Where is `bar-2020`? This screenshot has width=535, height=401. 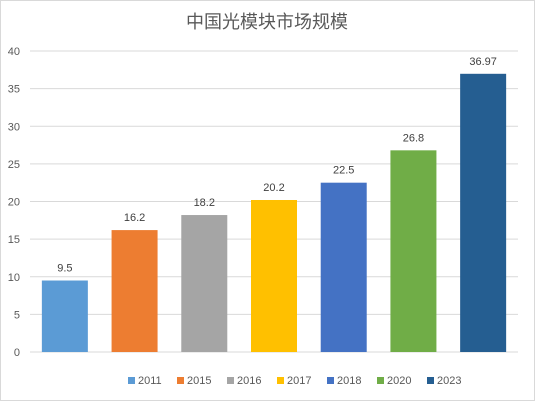 bar-2020 is located at coordinates (413, 251).